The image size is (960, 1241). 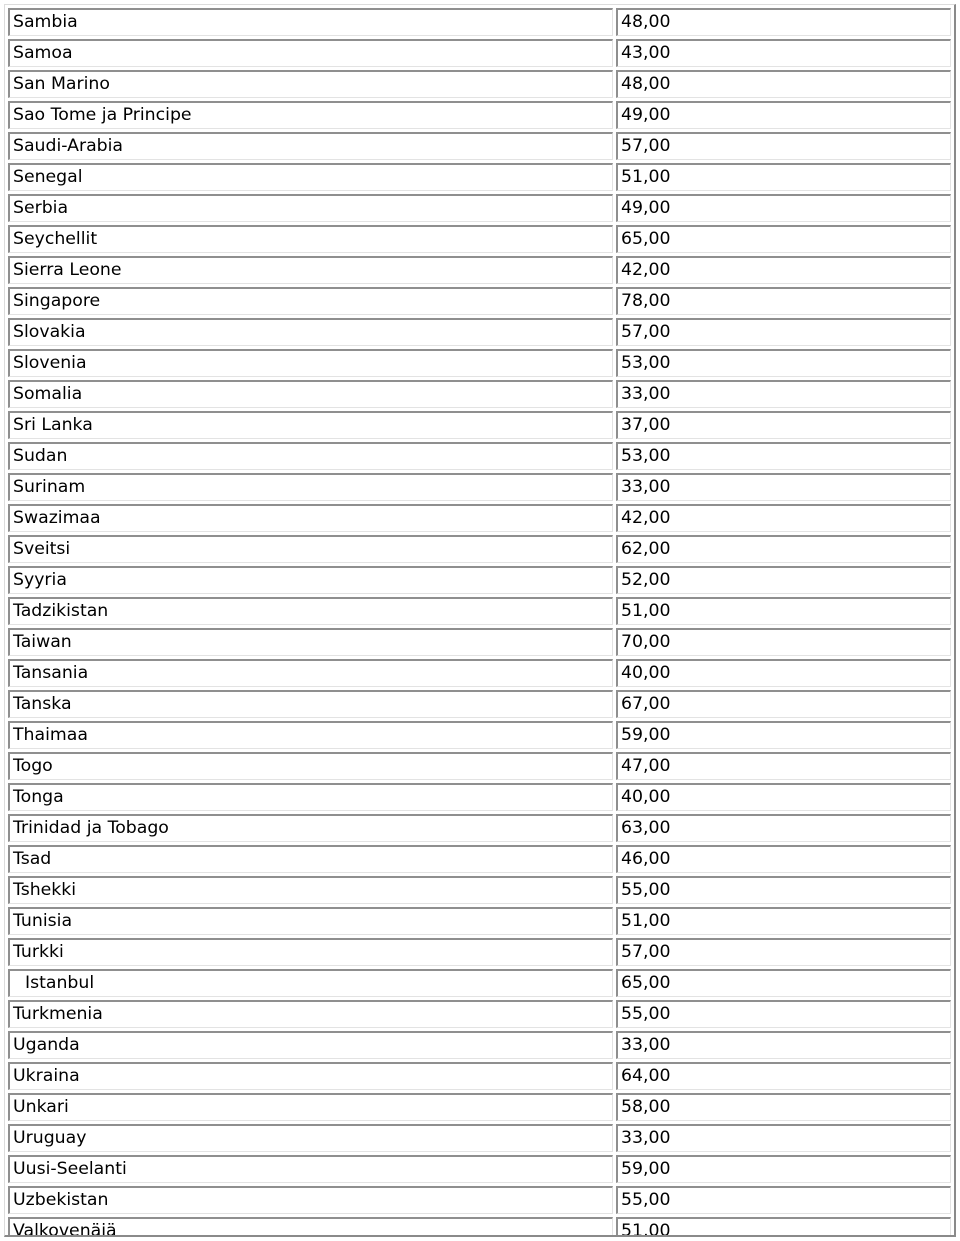 What do you see at coordinates (310, 921) in the screenshot?
I see `country-name-cell: Tunisia` at bounding box center [310, 921].